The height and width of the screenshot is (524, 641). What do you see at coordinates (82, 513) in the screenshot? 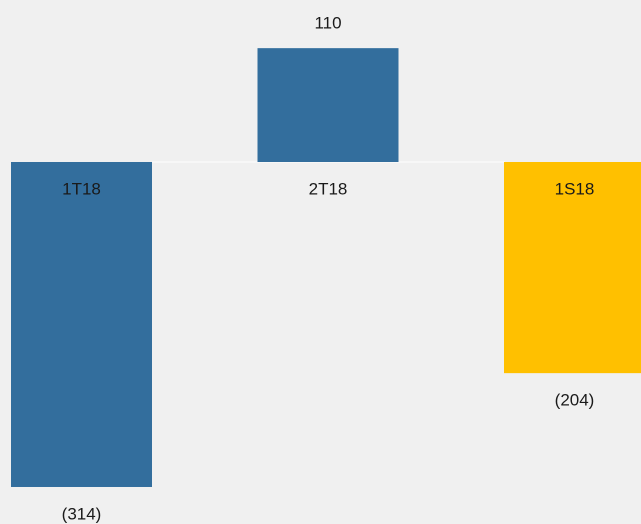
I see `value-label: (314)` at bounding box center [82, 513].